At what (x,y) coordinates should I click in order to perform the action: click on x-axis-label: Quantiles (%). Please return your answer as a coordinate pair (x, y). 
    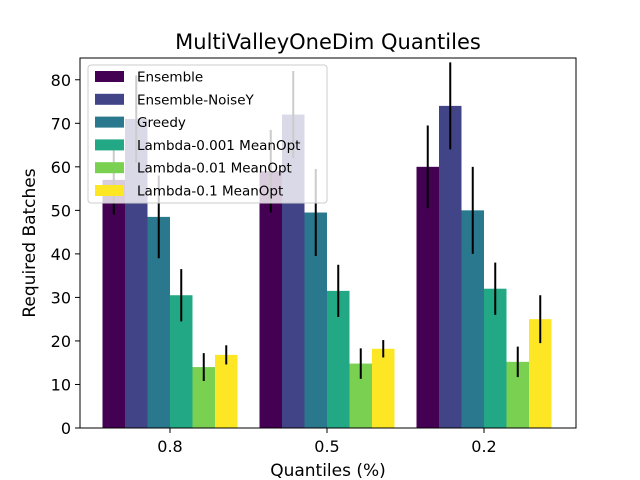
    Looking at the image, I should click on (328, 470).